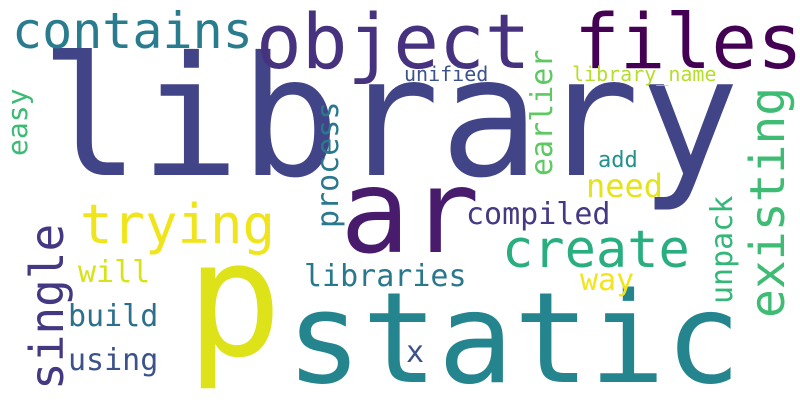 The image size is (800, 400). I want to click on word-trying: trying, so click(178, 224).